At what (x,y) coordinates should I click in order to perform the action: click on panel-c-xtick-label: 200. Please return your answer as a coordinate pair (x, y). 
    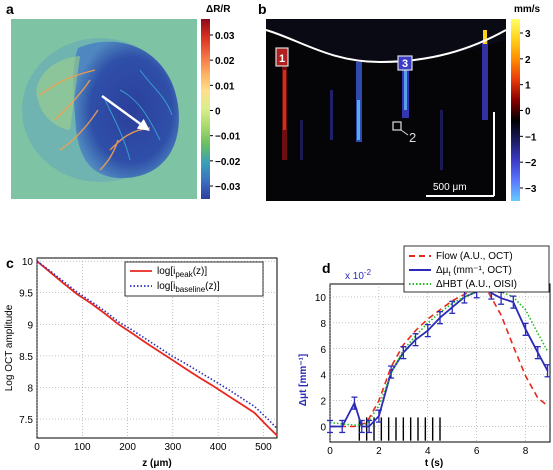
    Looking at the image, I should click on (127, 447).